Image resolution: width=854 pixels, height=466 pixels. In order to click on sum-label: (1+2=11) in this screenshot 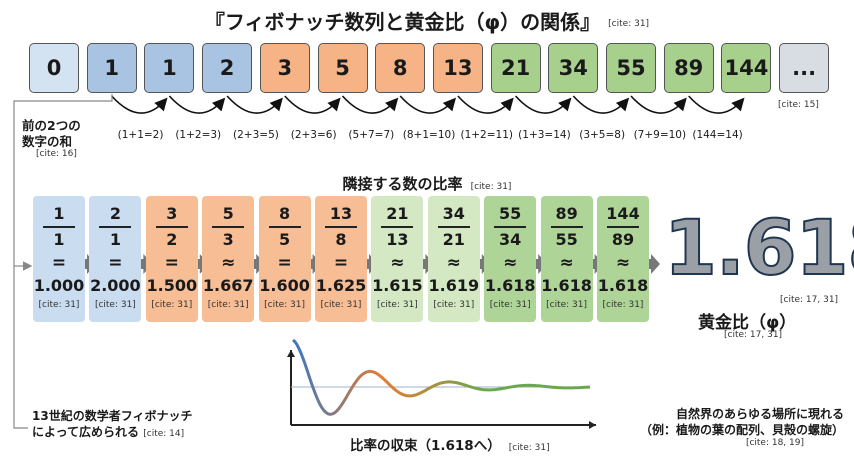, I will do `click(486, 135)`.